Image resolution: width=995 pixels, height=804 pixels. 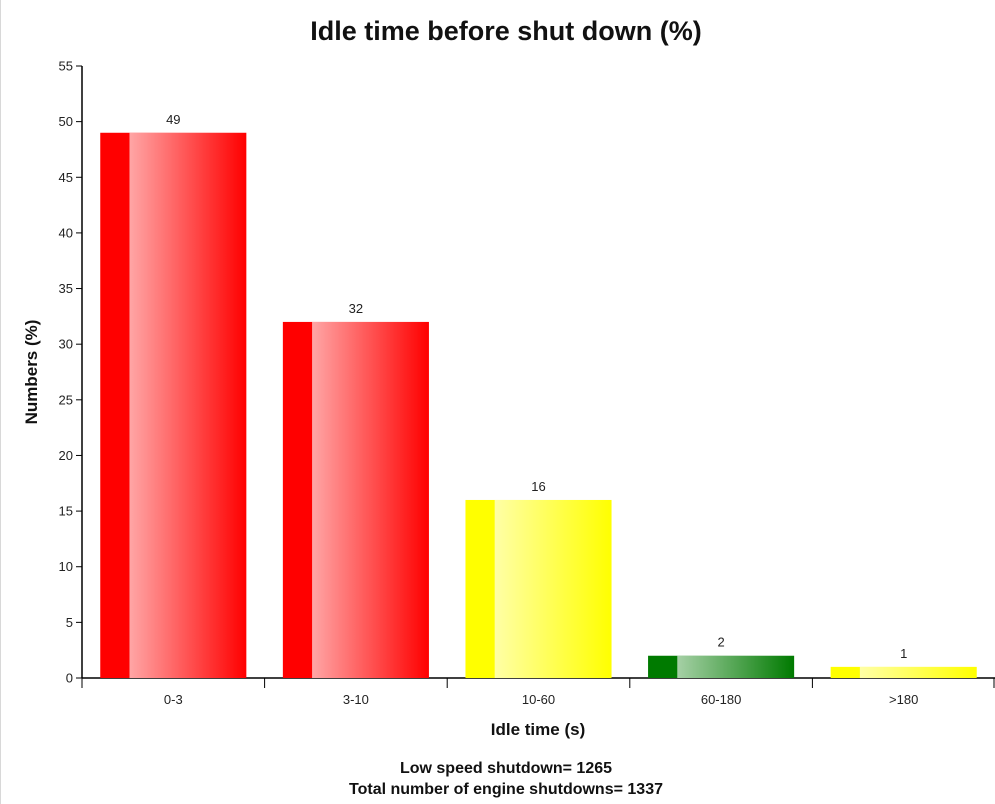 What do you see at coordinates (720, 642) in the screenshot?
I see `bar-value-label: 2` at bounding box center [720, 642].